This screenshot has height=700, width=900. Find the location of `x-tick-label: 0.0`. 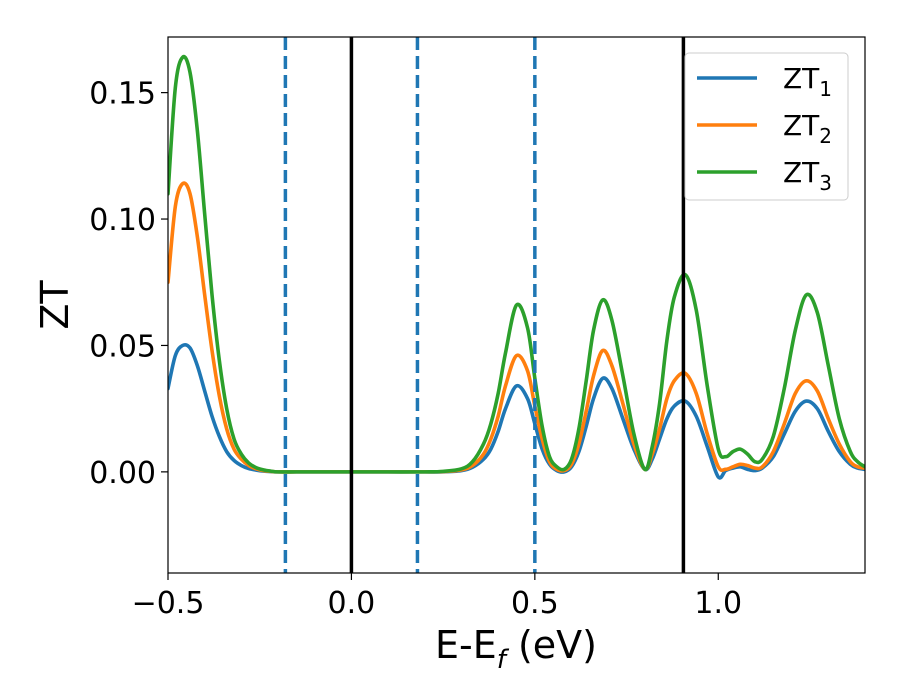

x-tick-label: 0.0 is located at coordinates (352, 603).